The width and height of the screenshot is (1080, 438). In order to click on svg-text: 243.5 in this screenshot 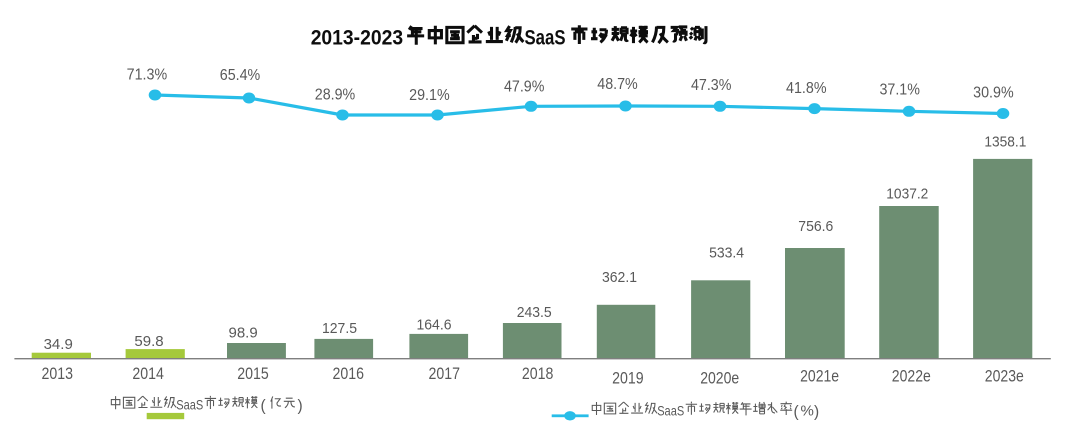, I will do `click(534, 312)`.